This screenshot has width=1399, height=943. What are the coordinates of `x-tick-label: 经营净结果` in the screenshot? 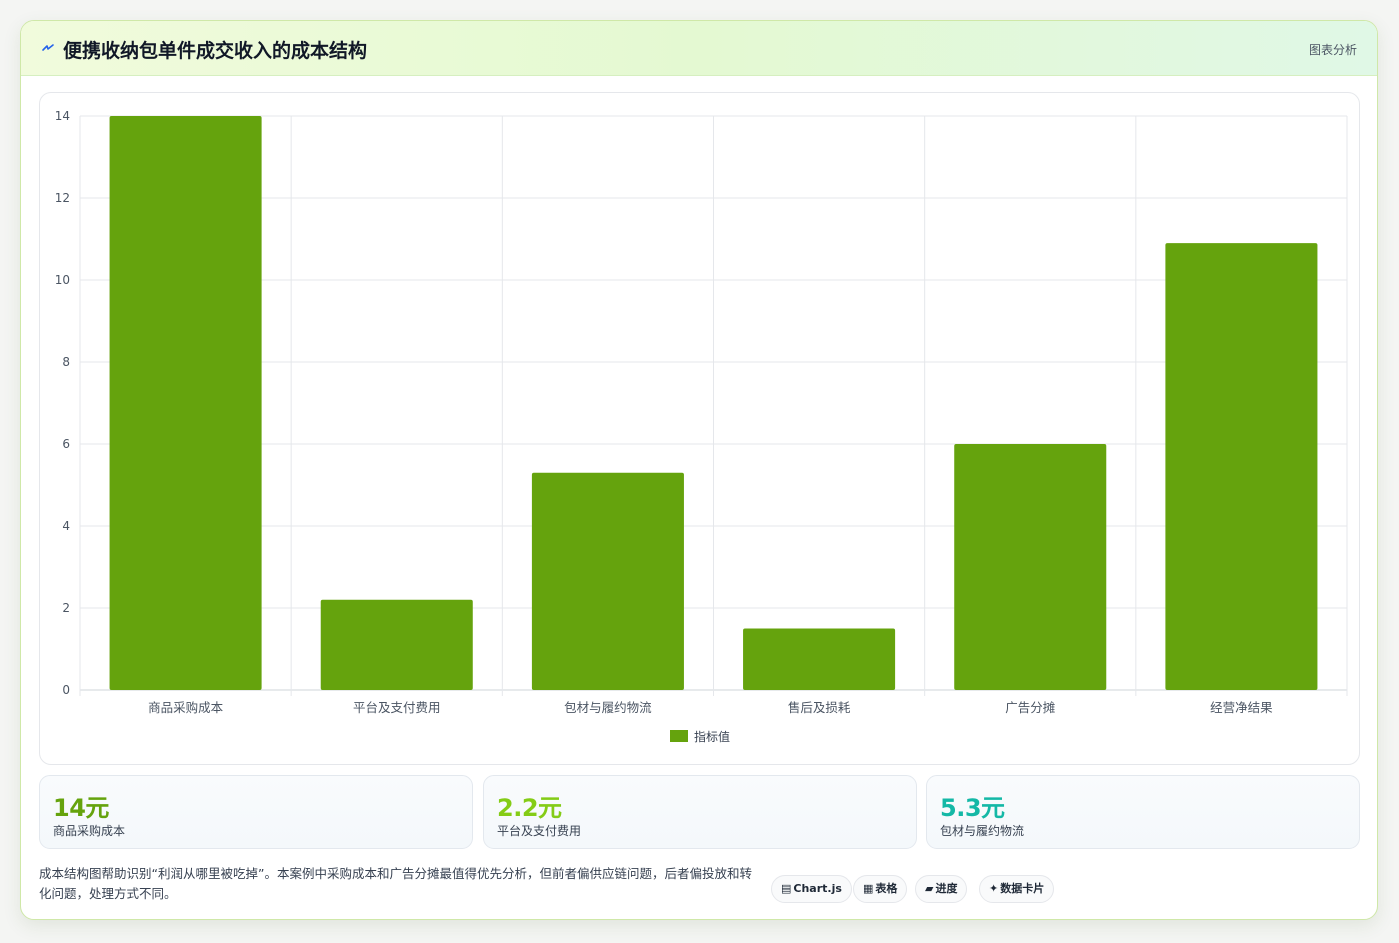 It's located at (1241, 707).